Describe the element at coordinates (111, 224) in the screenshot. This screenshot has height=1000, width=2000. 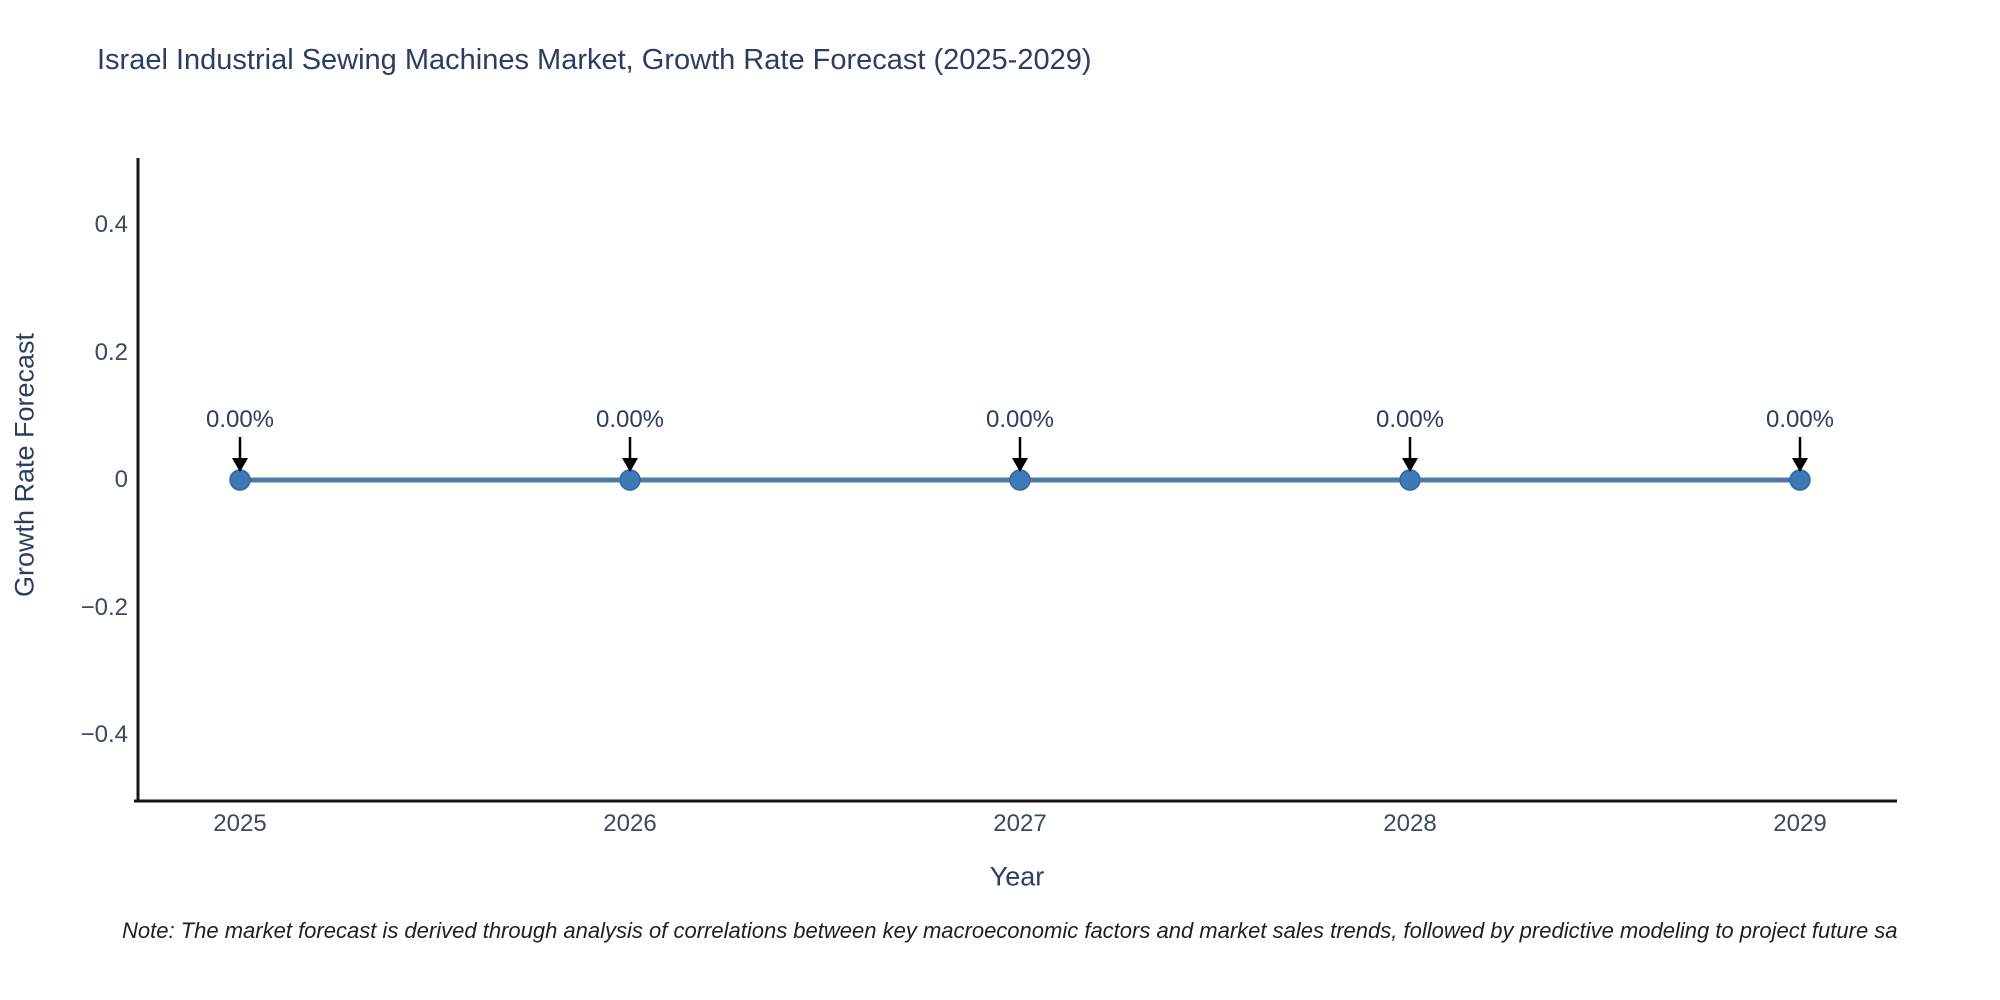
I see `y-tick-label: 0.4` at that location.